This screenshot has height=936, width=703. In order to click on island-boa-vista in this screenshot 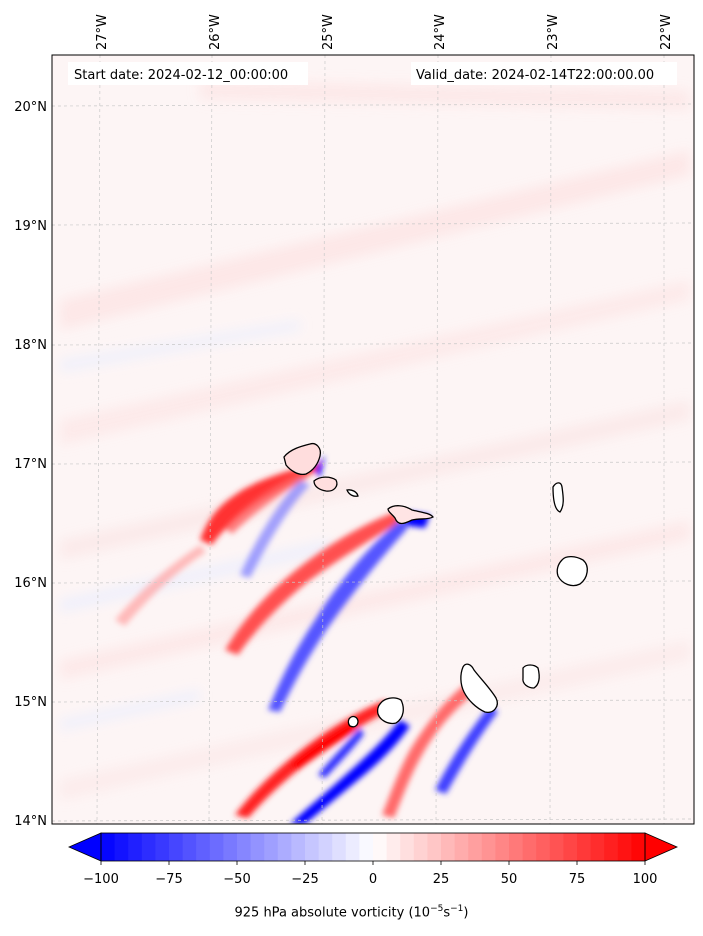, I will do `click(572, 571)`.